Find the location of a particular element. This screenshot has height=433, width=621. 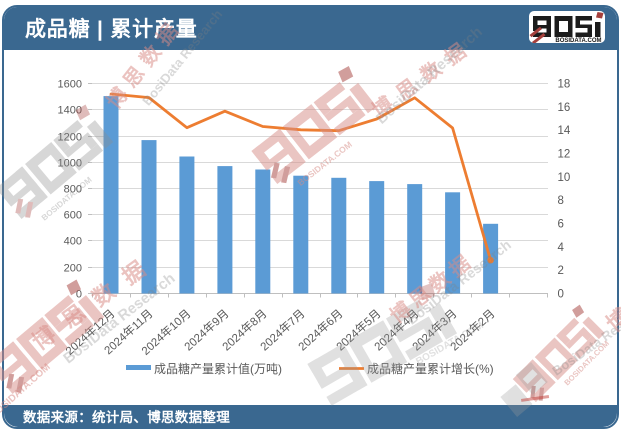

svg-text: BOSIDATA.COM is located at coordinates (578, 40).